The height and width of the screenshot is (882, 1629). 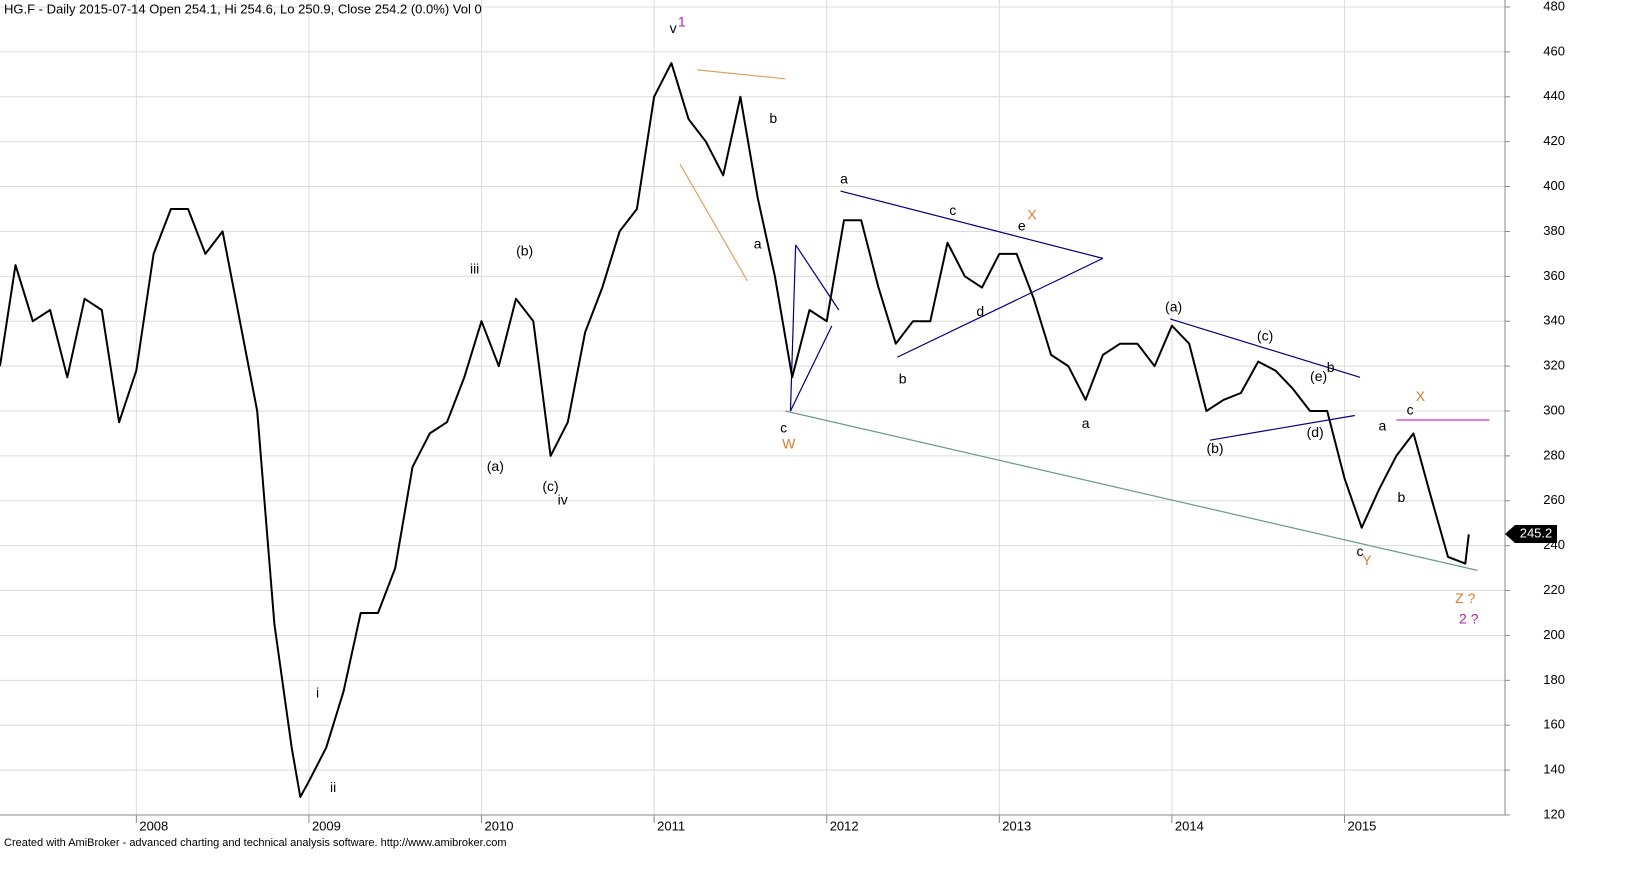 What do you see at coordinates (844, 825) in the screenshot?
I see `x-tick-label: 2012` at bounding box center [844, 825].